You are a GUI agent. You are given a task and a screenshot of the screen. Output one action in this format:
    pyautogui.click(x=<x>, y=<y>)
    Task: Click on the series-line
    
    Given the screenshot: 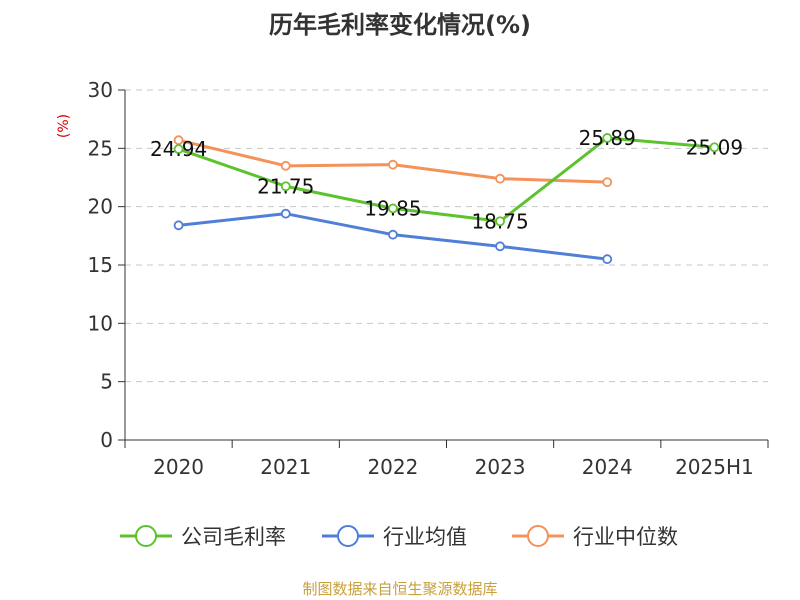 What is the action you would take?
    pyautogui.click(x=446, y=179)
    